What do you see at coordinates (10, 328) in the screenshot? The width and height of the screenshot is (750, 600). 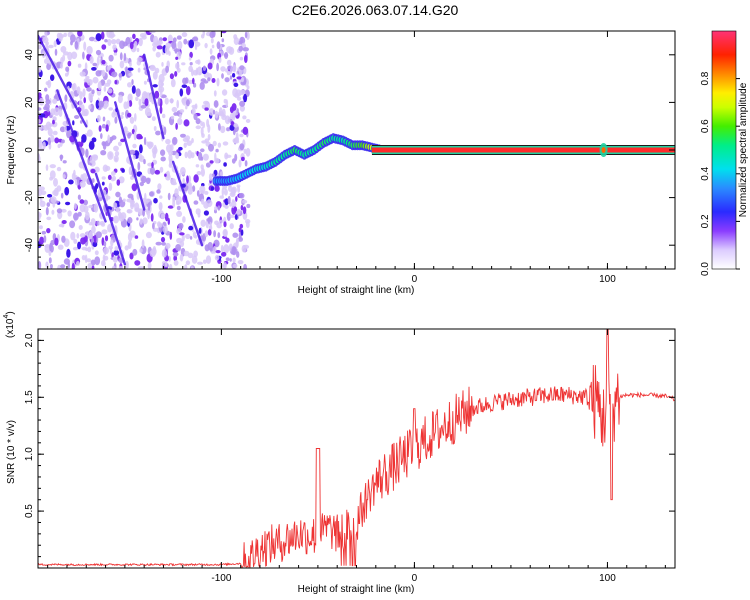 I see `multiplier-base: (x10` at bounding box center [10, 328].